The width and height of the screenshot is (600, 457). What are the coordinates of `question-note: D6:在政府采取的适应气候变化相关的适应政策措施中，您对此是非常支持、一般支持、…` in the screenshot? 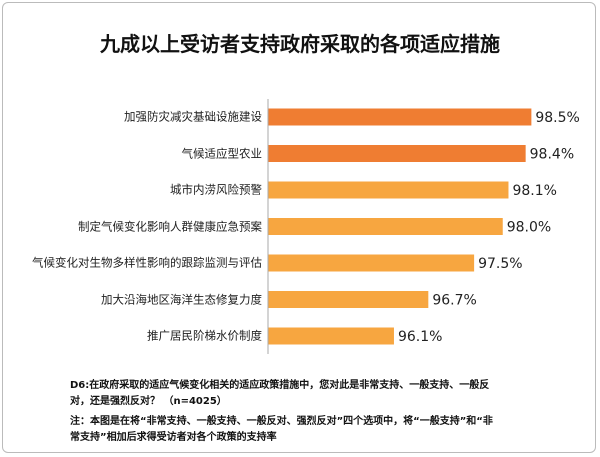 It's located at (280, 393).